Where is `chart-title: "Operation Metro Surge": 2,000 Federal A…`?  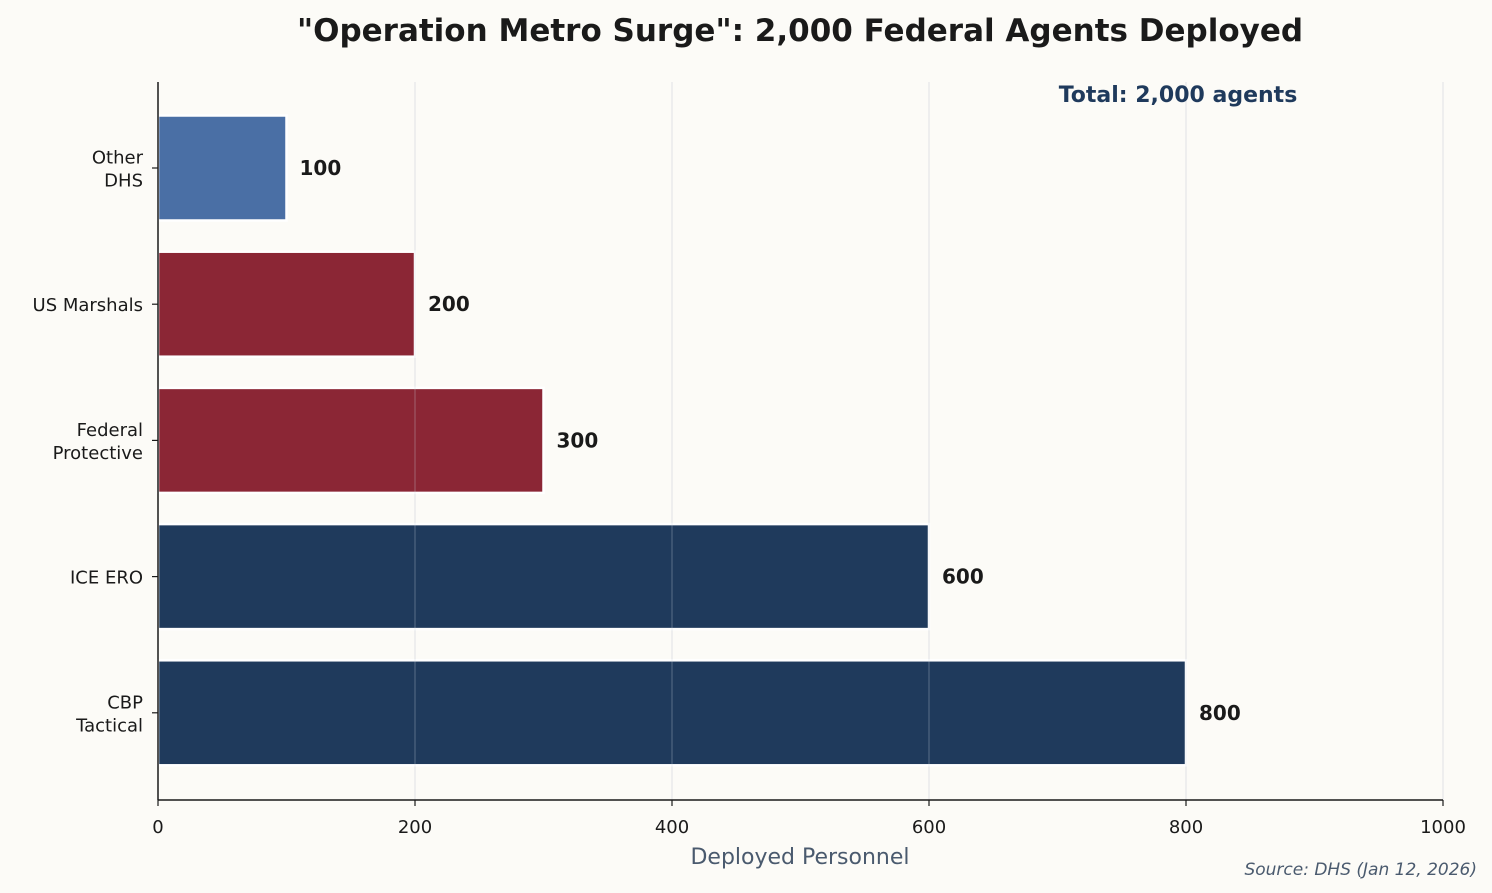
chart-title: "Operation Metro Surge": 2,000 Federal A… is located at coordinates (800, 31).